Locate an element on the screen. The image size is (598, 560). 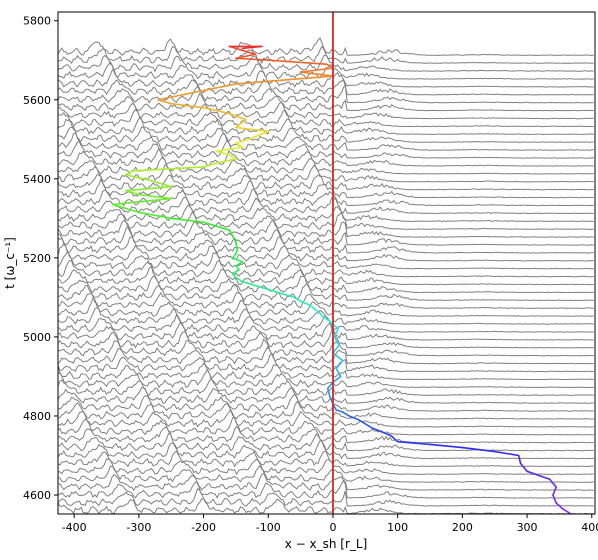
y-tick-label: 4800 is located at coordinates (37, 416).